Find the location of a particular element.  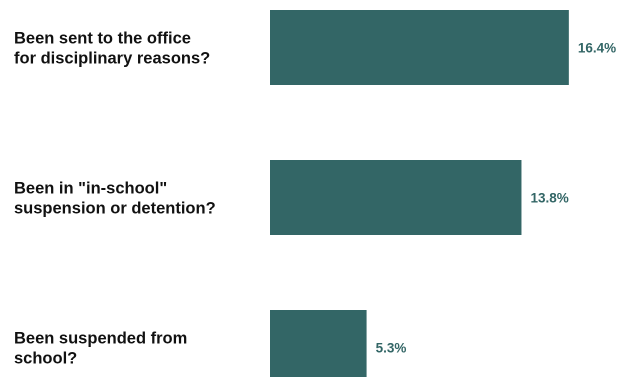

value-label-0: 16.4% is located at coordinates (597, 48).